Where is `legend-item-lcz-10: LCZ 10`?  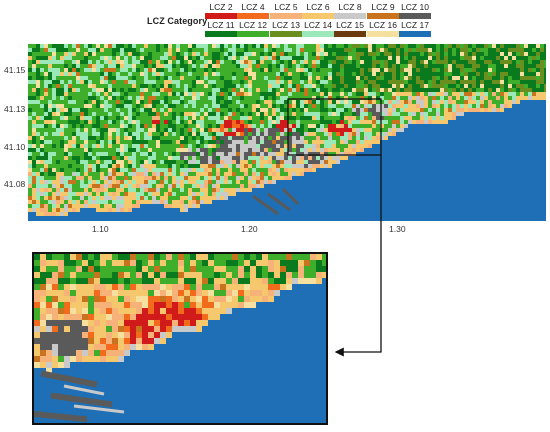
legend-item-lcz-10: LCZ 10 is located at coordinates (415, 11).